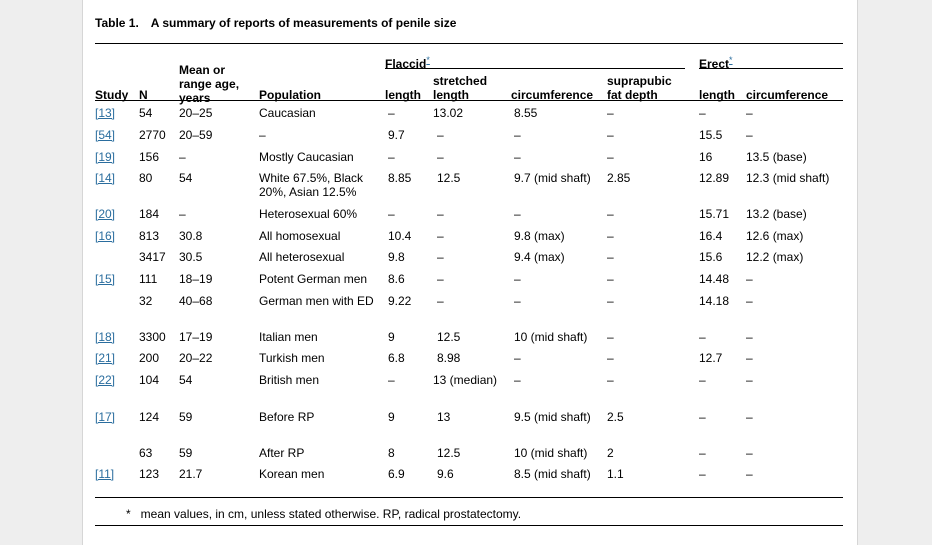 This screenshot has height=545, width=932. What do you see at coordinates (149, 236) in the screenshot?
I see `n-cell: 813` at bounding box center [149, 236].